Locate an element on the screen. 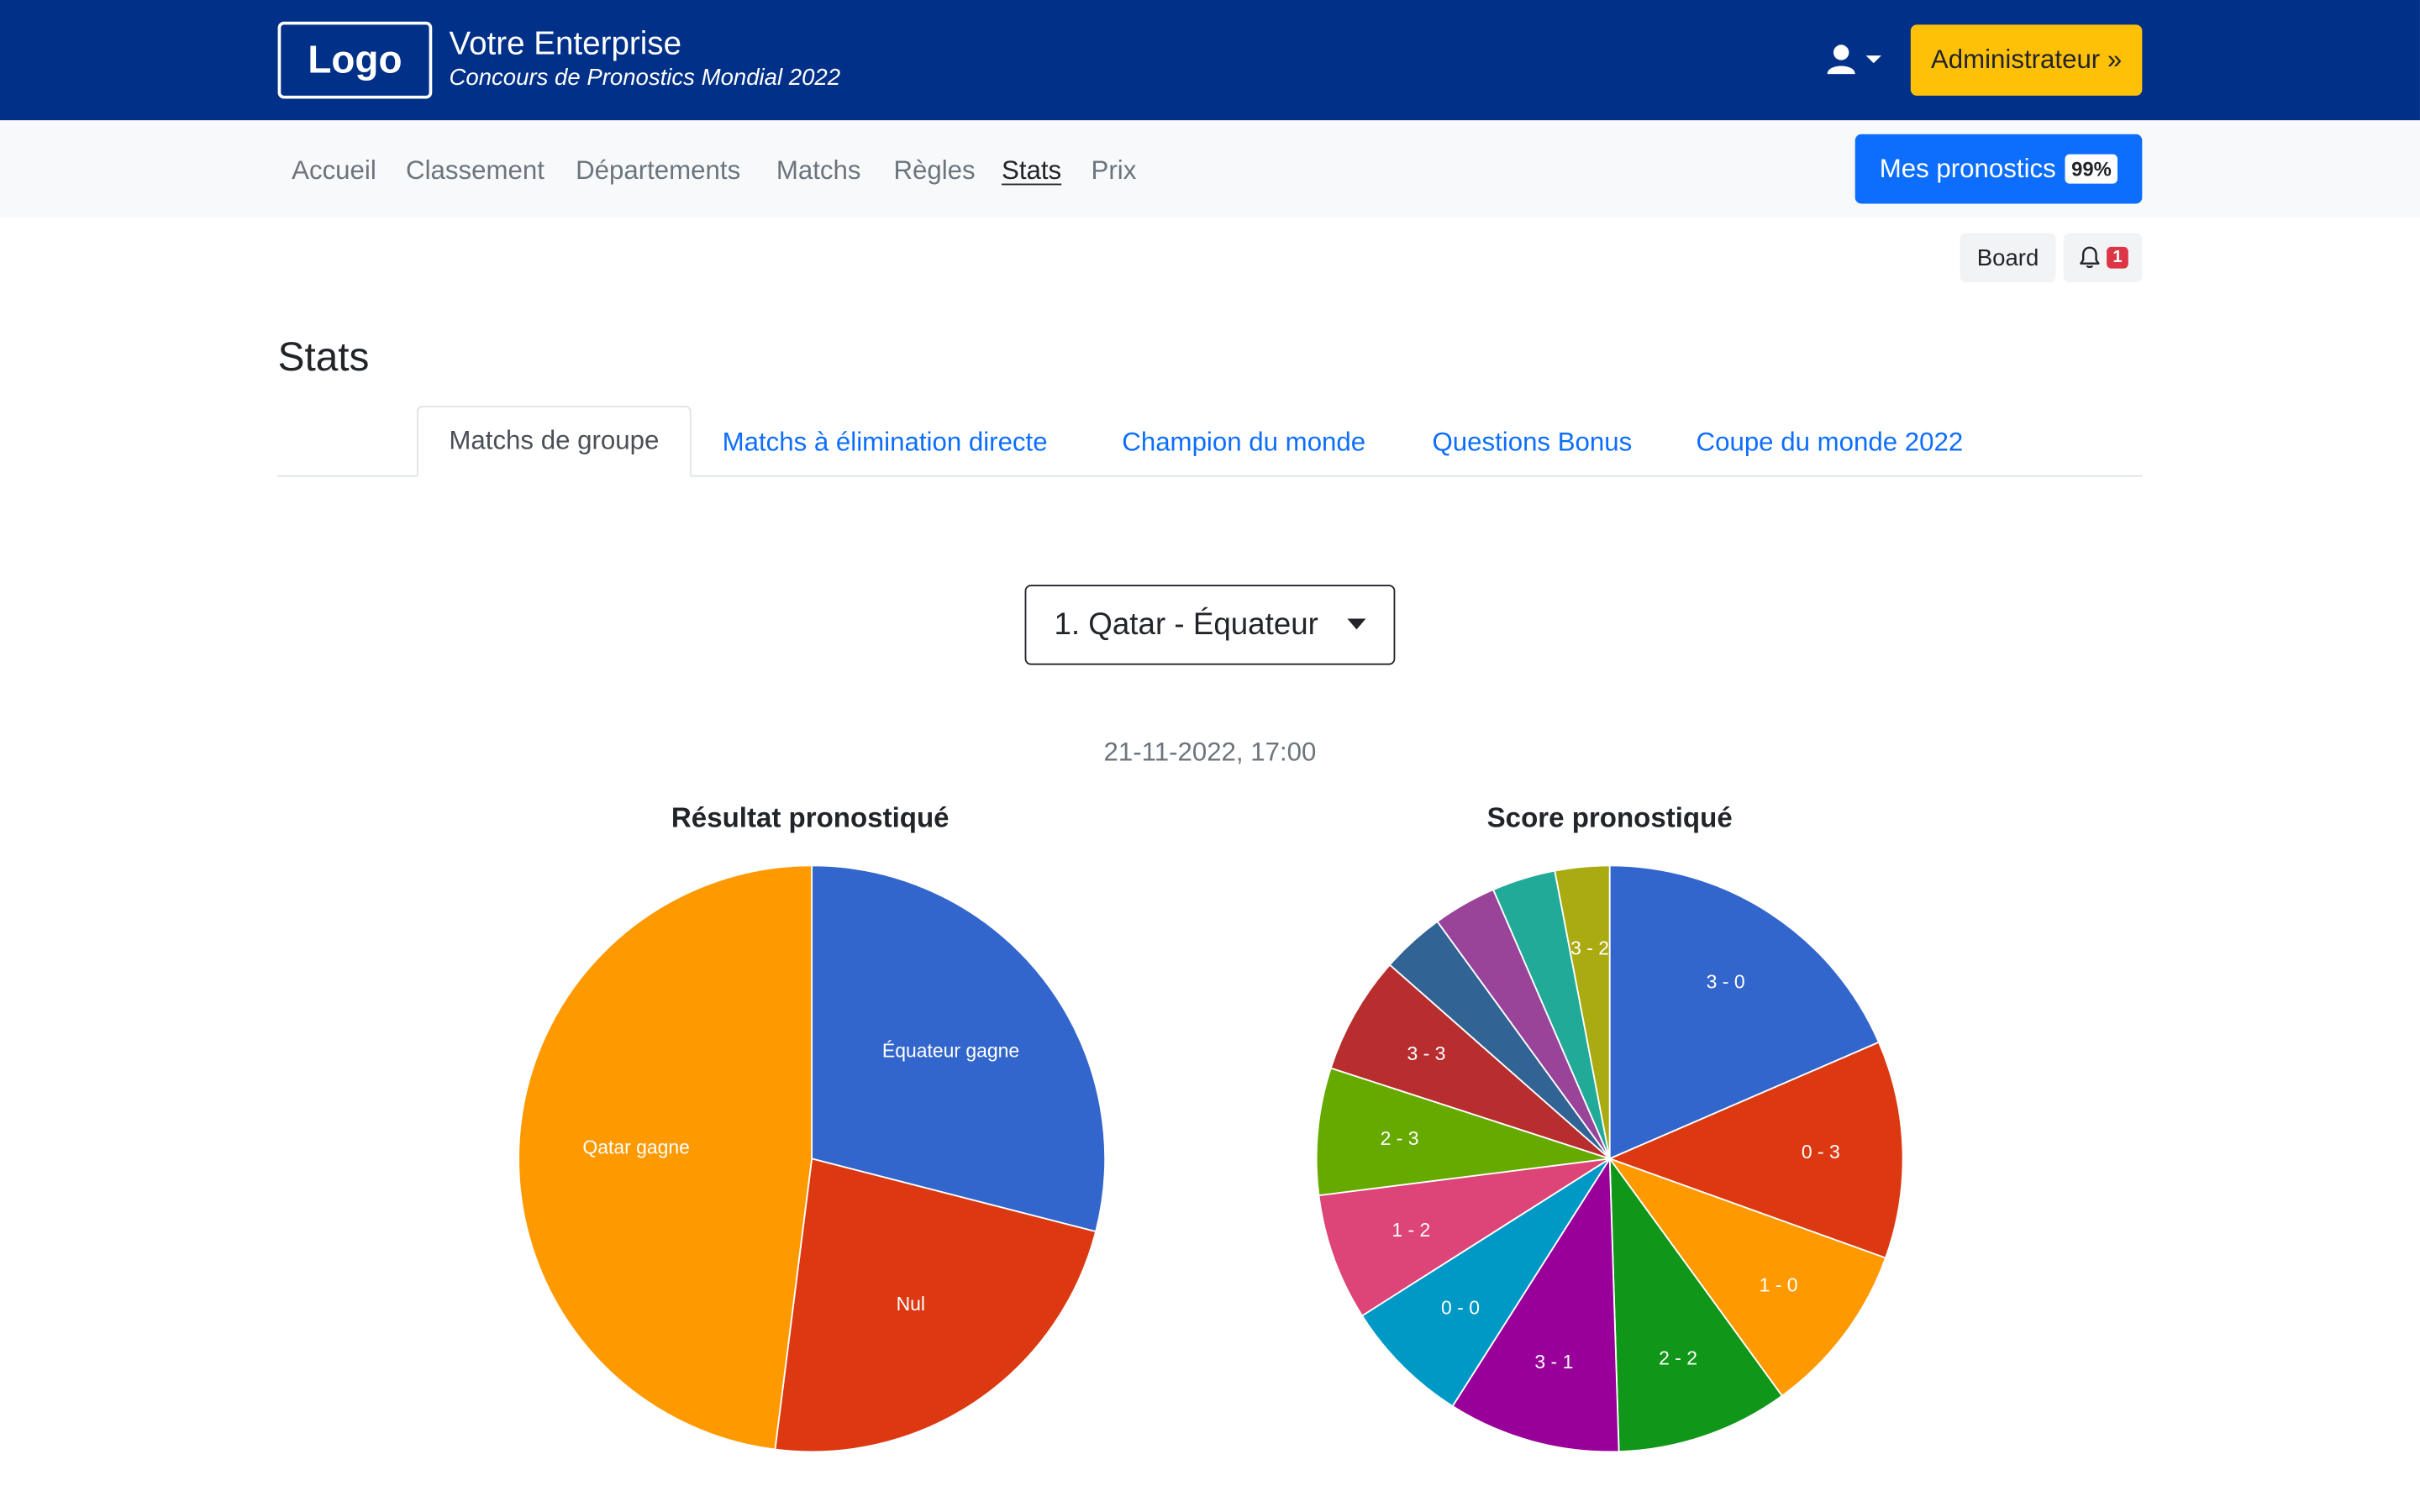  nav-accueil: Accueil is located at coordinates (334, 170).